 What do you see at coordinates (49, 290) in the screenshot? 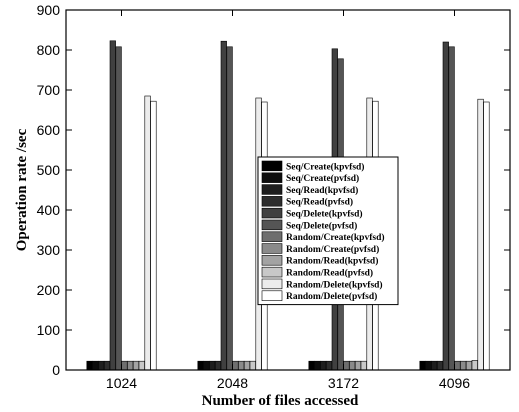
I see `y-tick-label: 200` at bounding box center [49, 290].